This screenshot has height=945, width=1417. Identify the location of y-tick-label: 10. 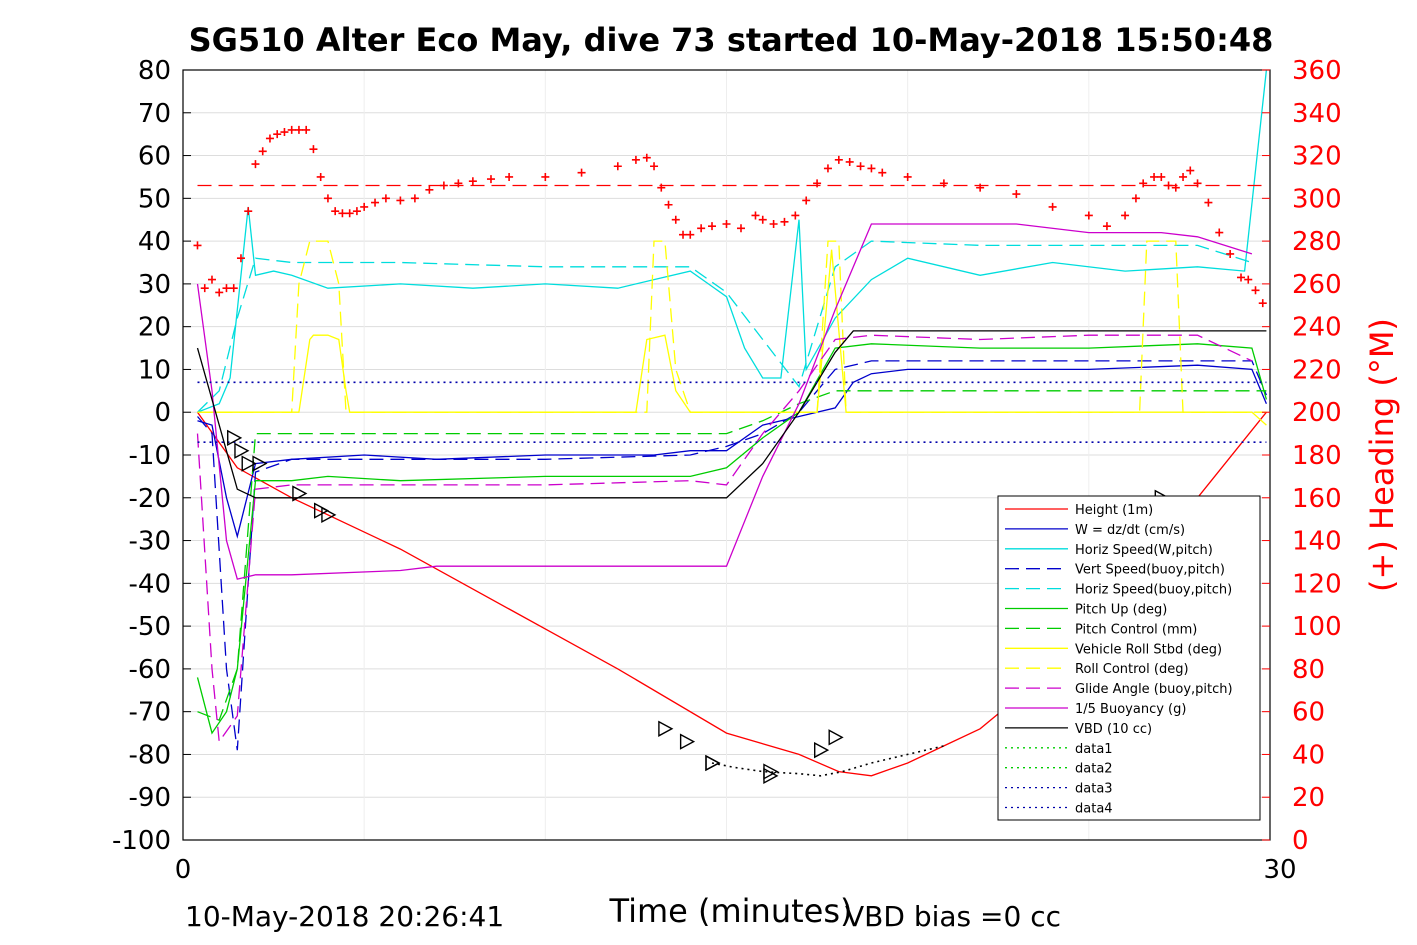
(154, 370).